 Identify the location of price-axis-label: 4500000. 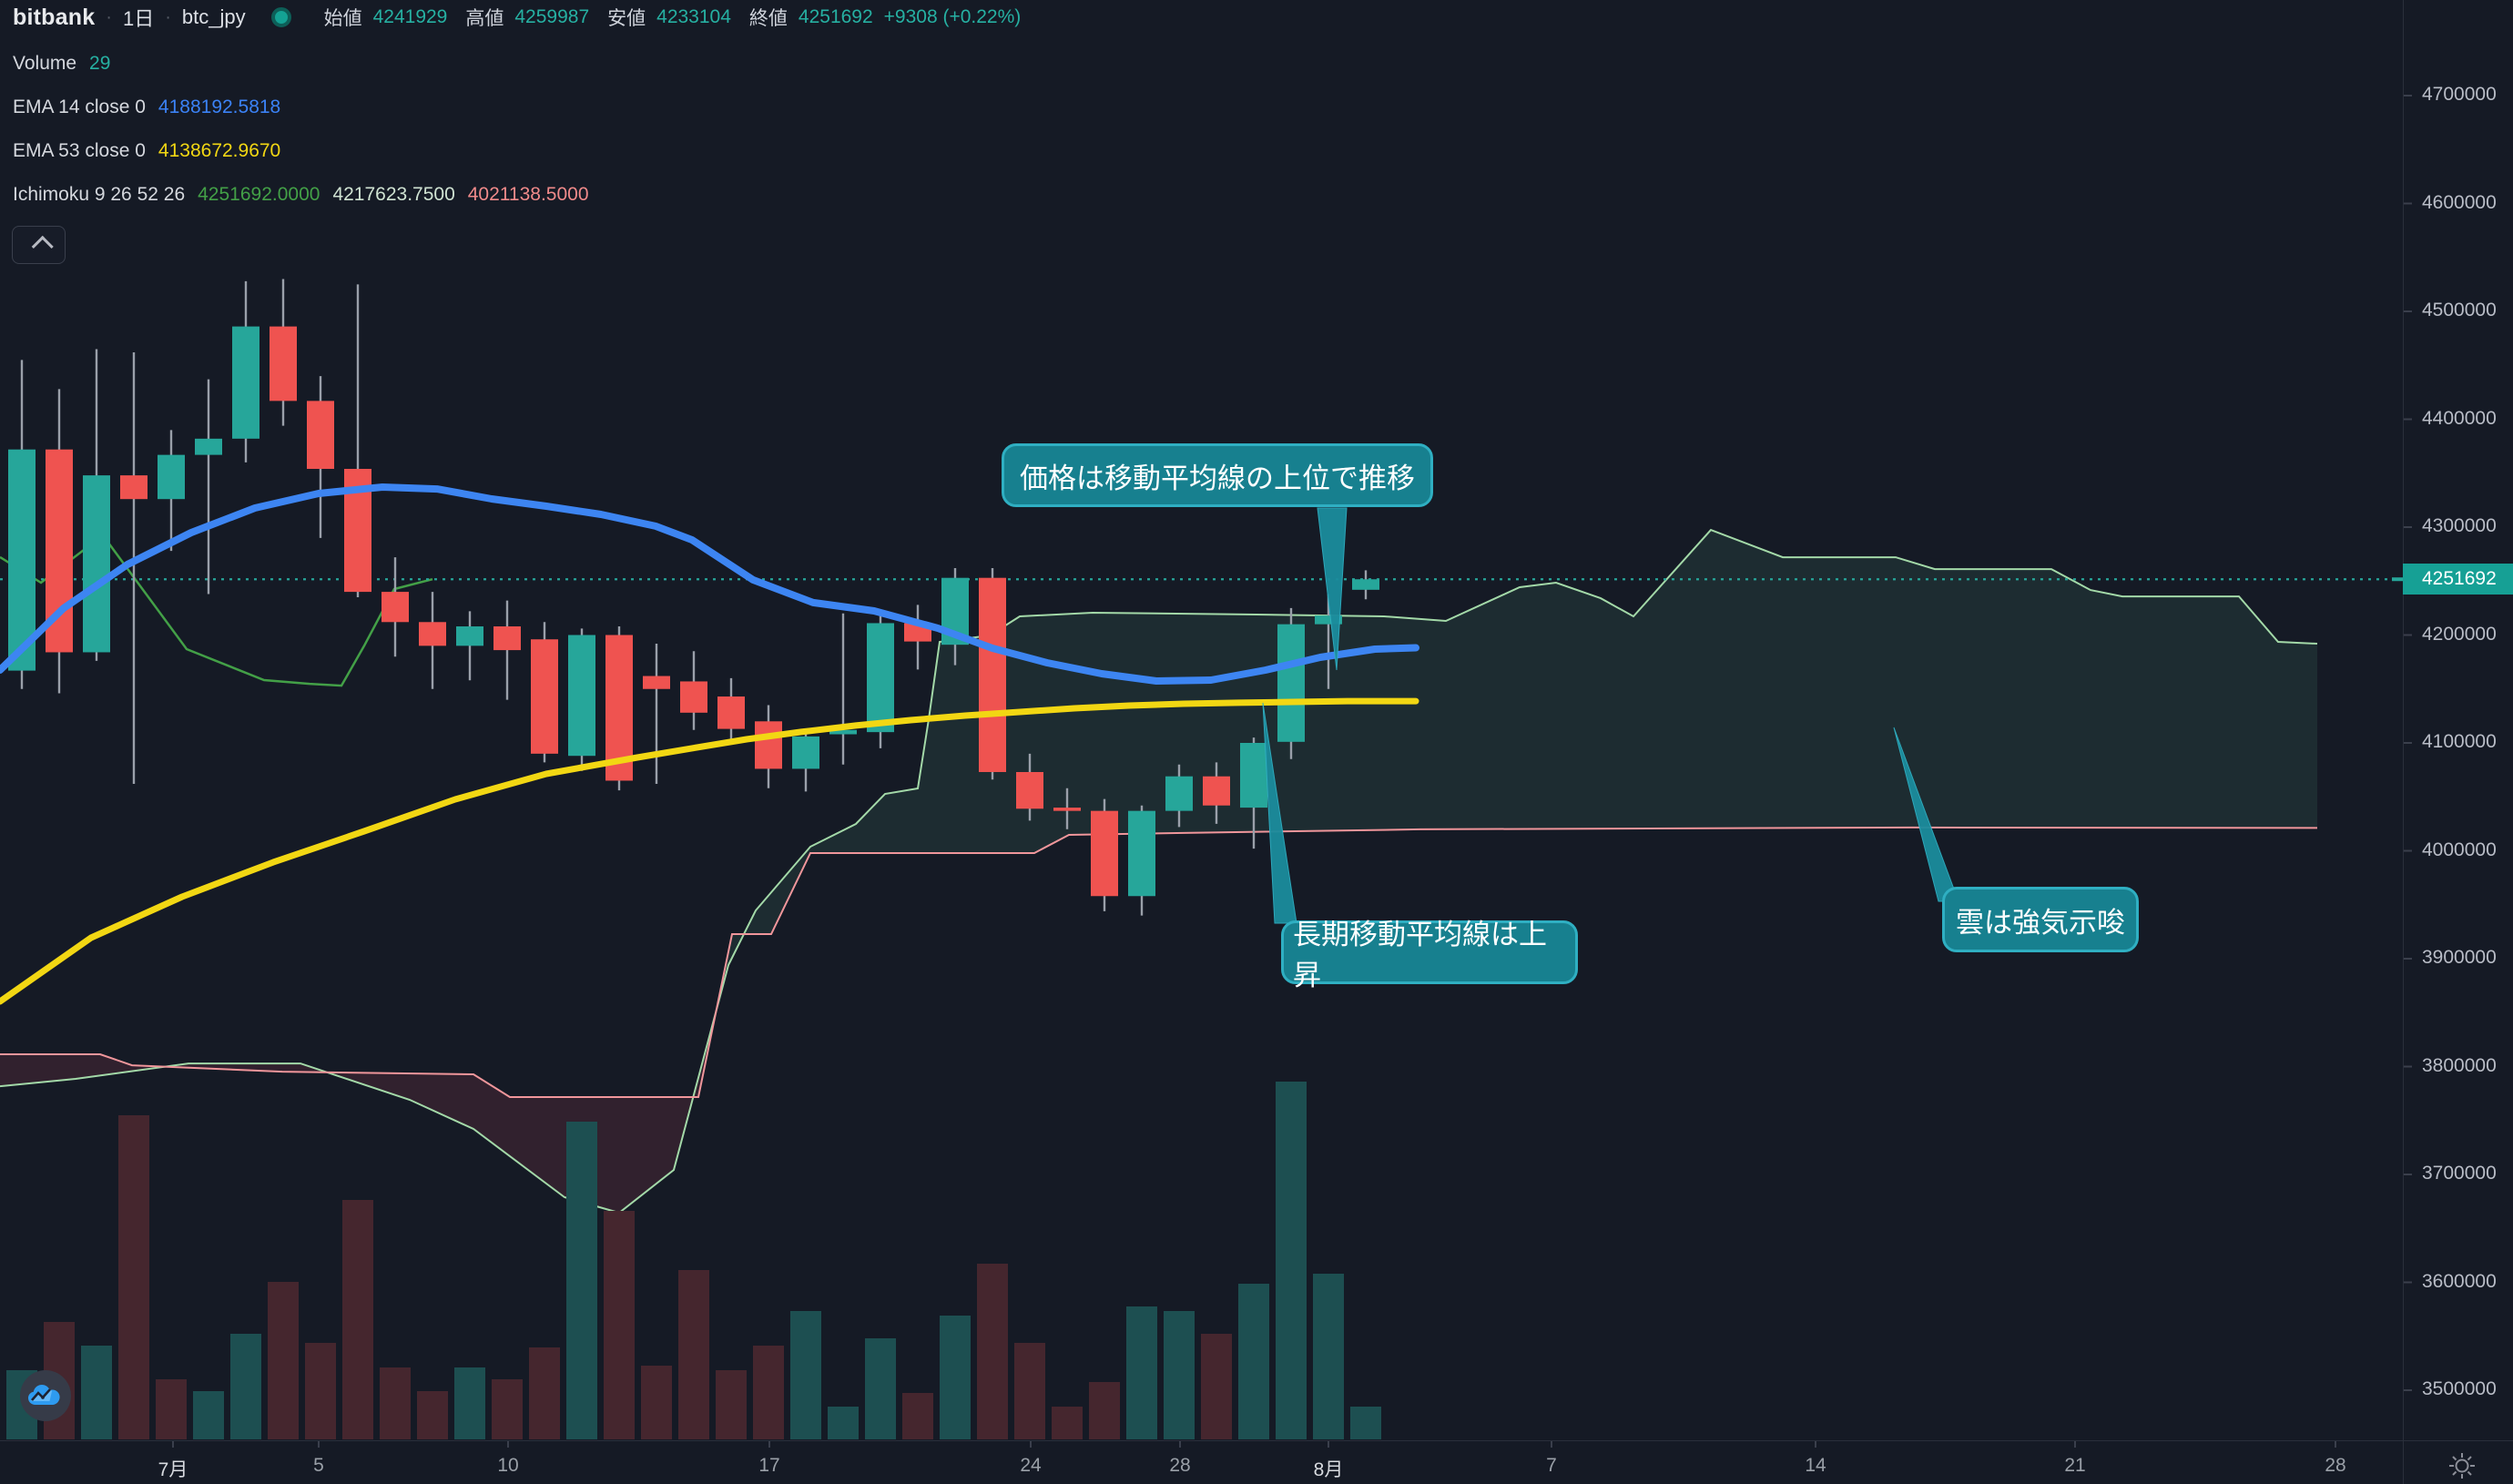
(2459, 310).